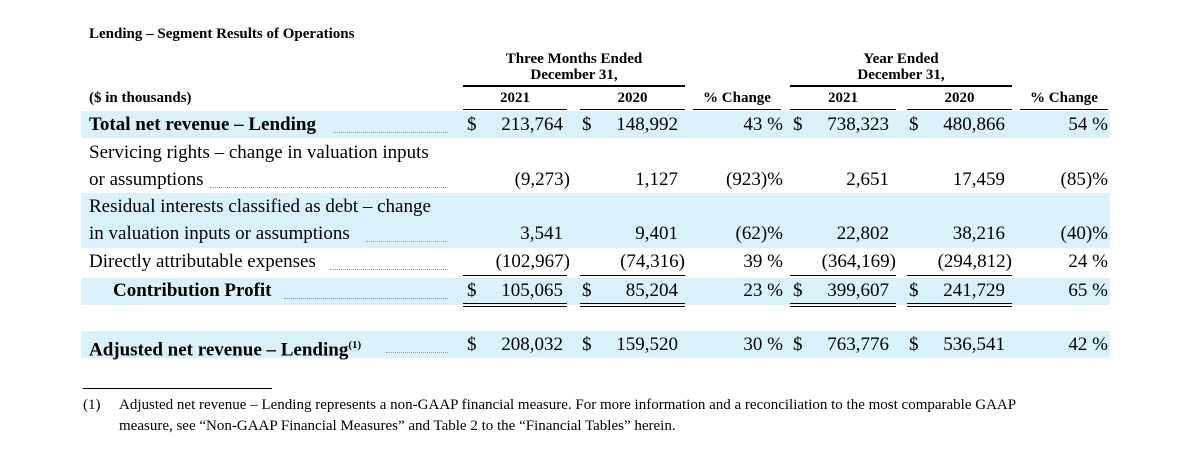 Image resolution: width=1186 pixels, height=460 pixels. I want to click on cell-y2021: 2,651, so click(867, 179).